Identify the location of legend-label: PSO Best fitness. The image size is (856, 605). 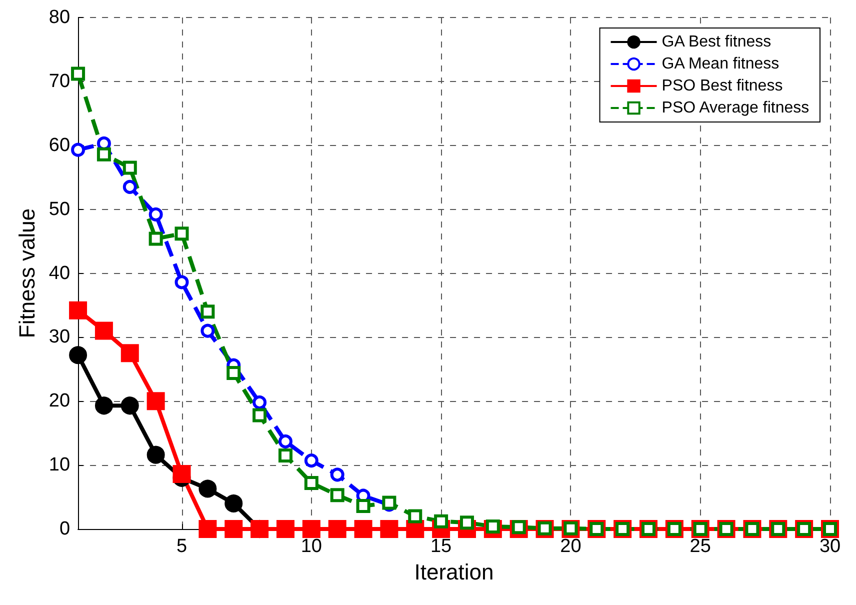
(722, 86).